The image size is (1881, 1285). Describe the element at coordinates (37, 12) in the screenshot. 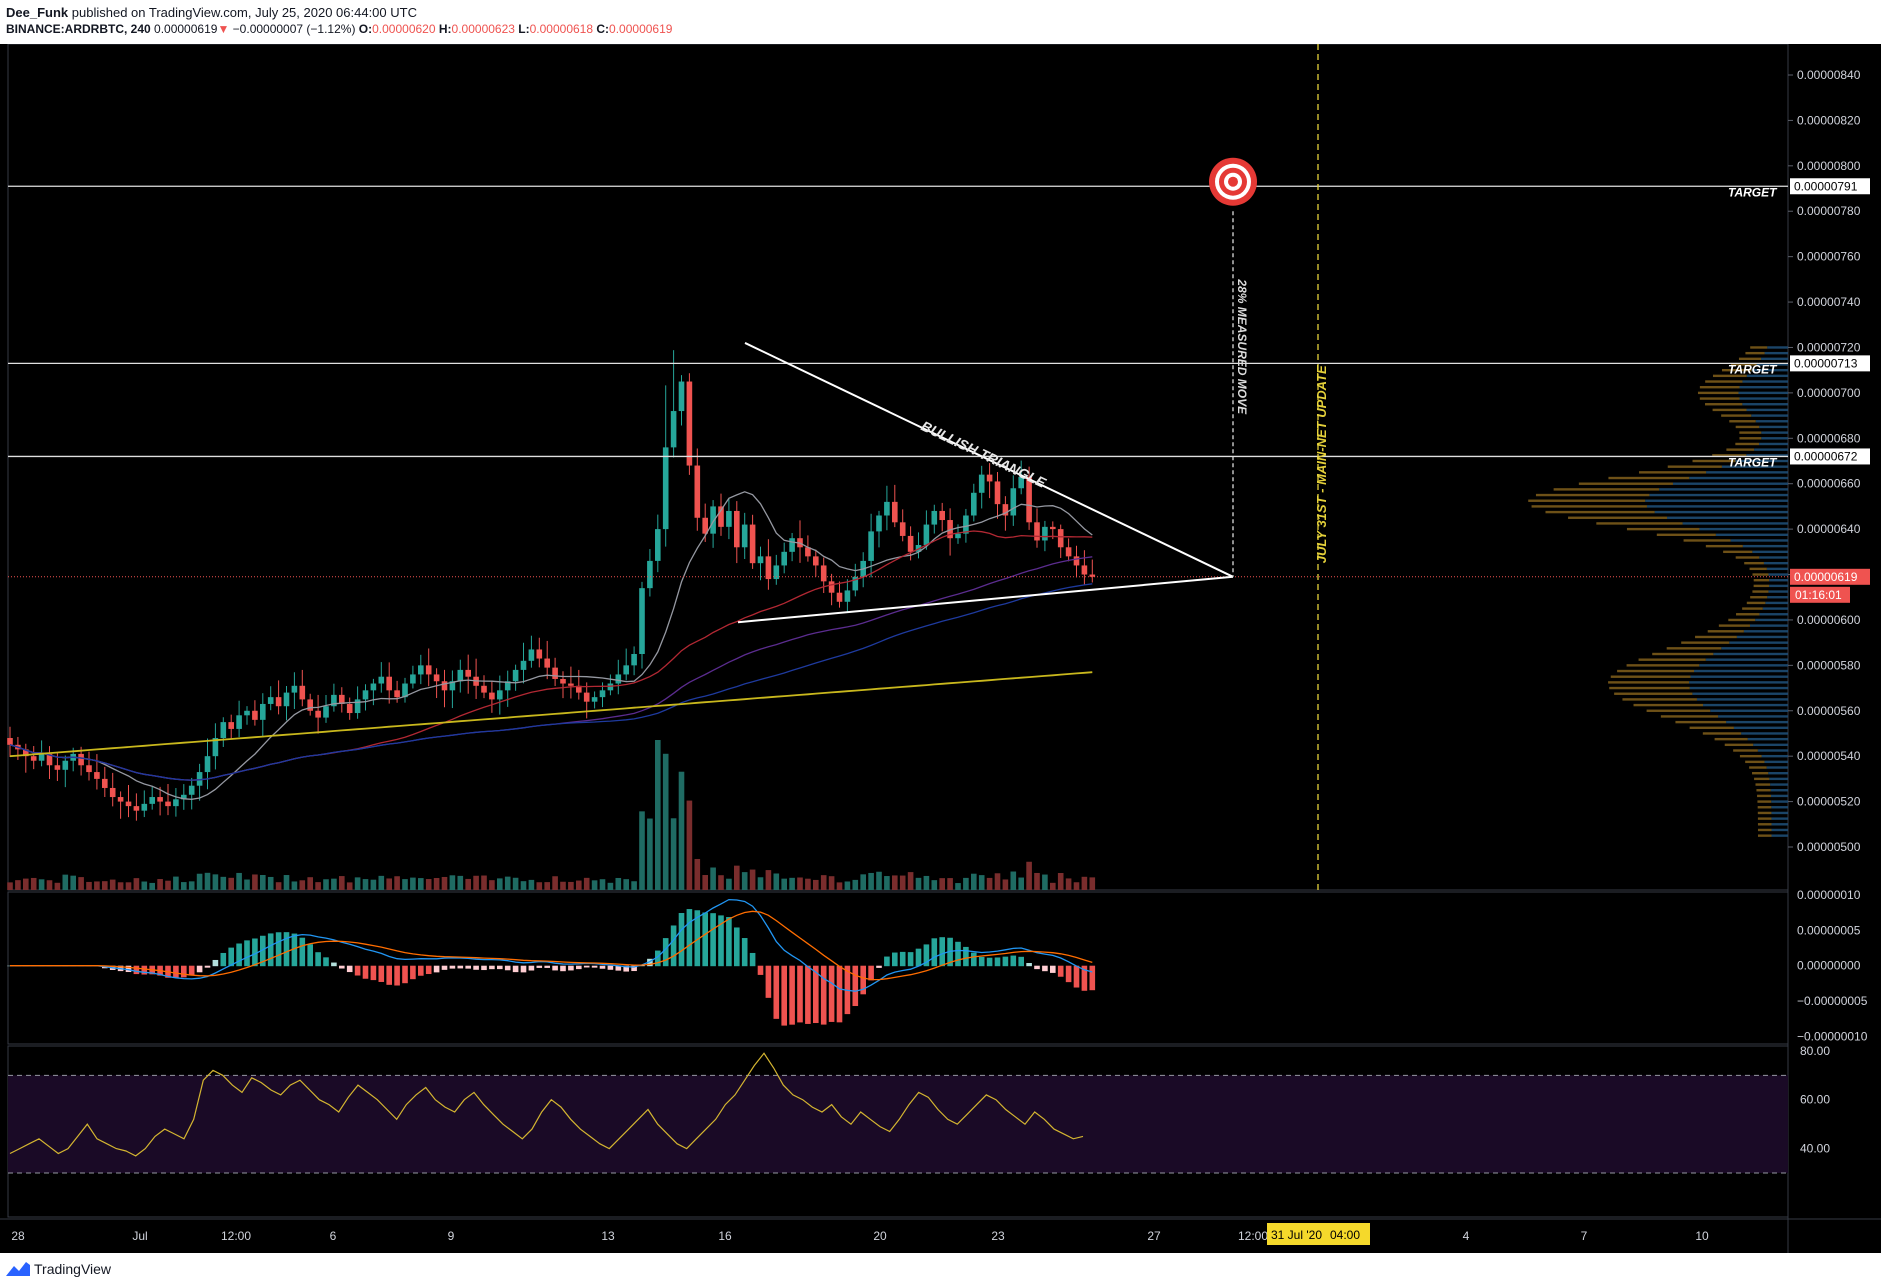

I see `author-name: Dee_Funk` at that location.